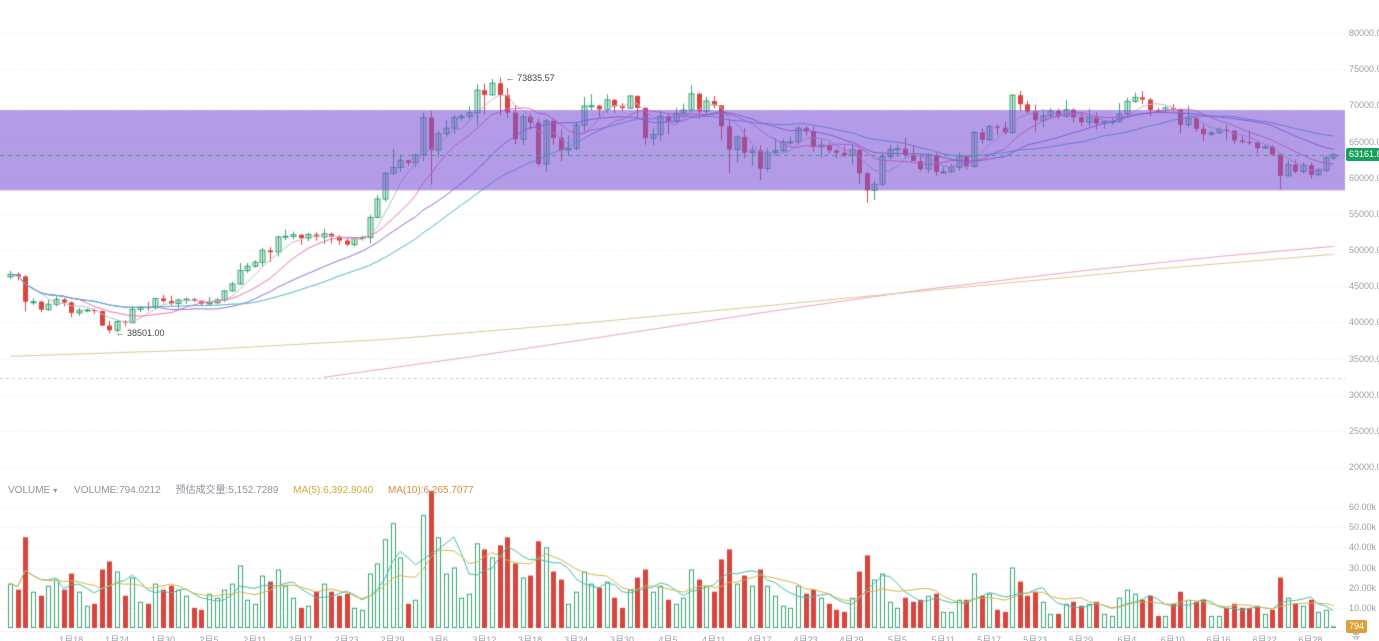  Describe the element at coordinates (1362, 155) in the screenshot. I see `last-price-tag: 63161.83` at that location.